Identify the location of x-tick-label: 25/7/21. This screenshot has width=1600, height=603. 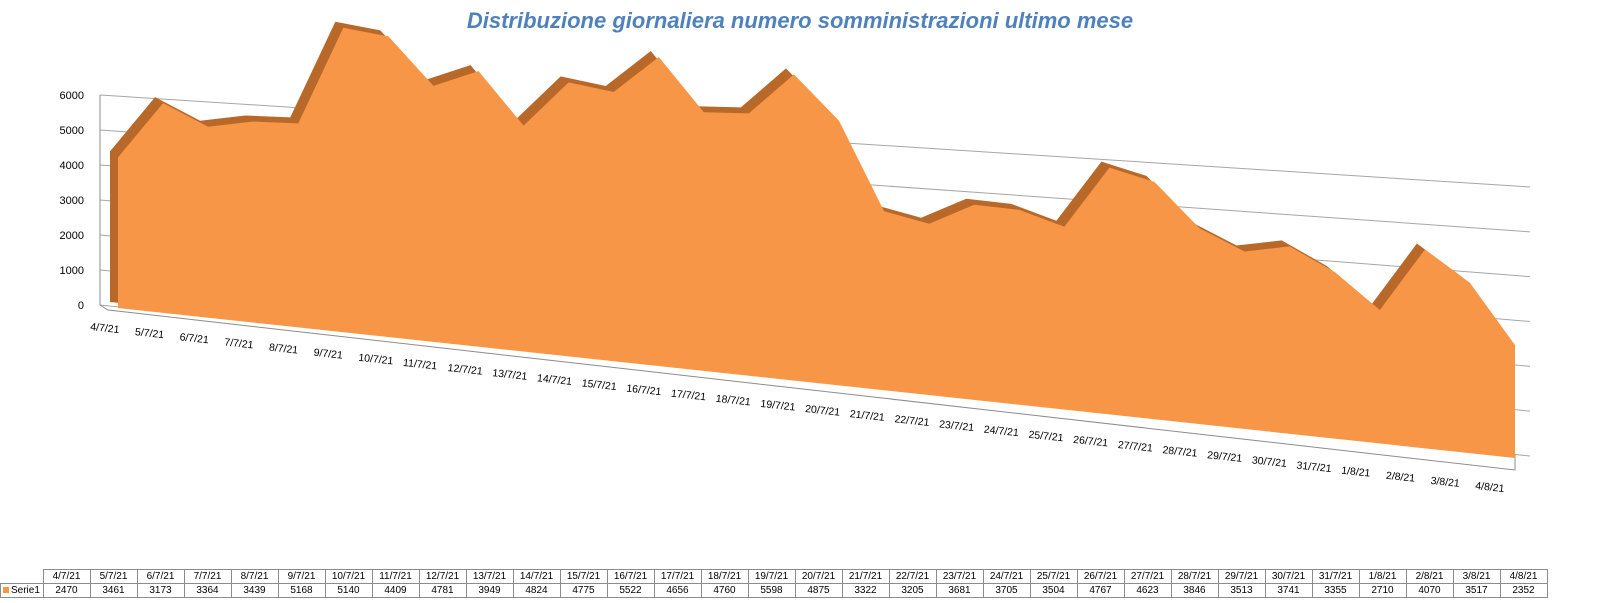
(1046, 437).